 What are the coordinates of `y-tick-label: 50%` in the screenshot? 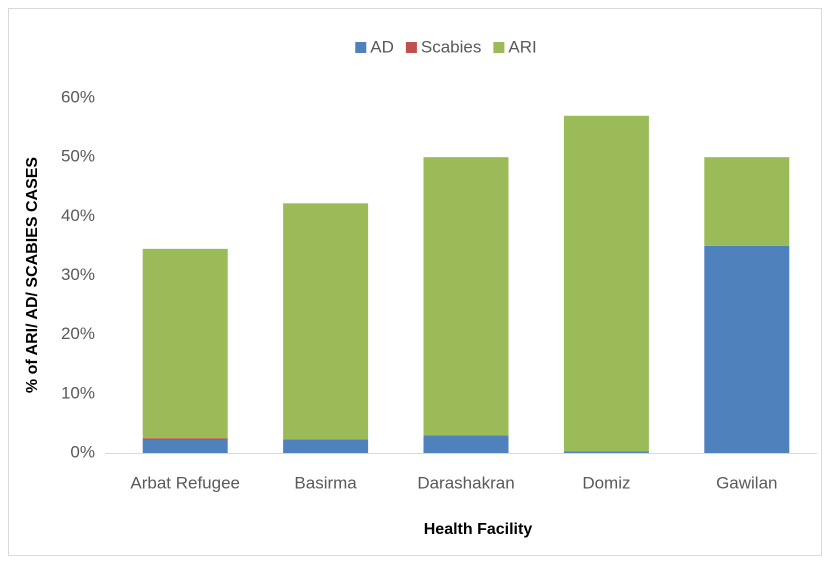 It's located at (78, 156).